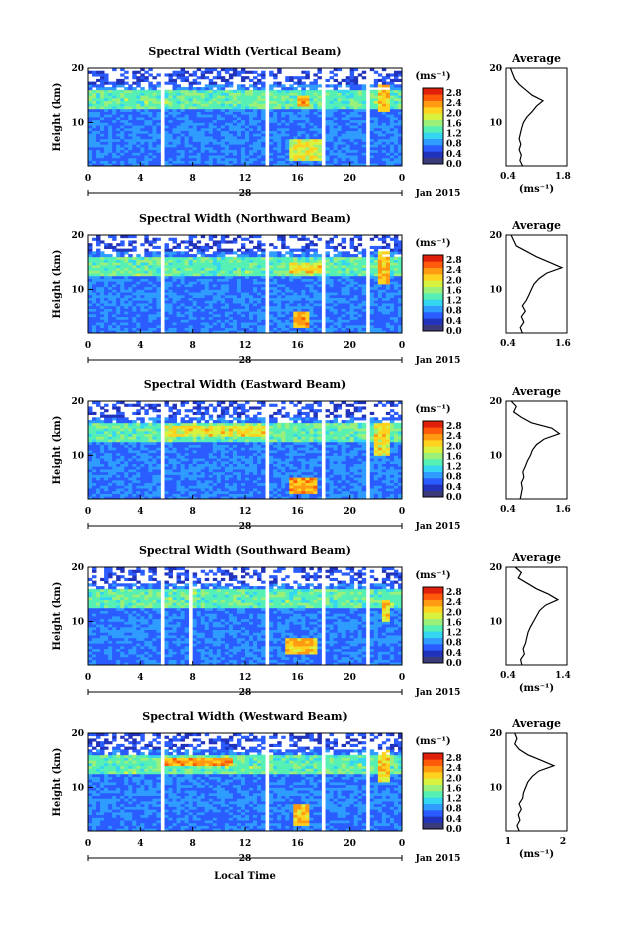  Describe the element at coordinates (495, 69) in the screenshot. I see `average-y-tick-label: 20` at that location.